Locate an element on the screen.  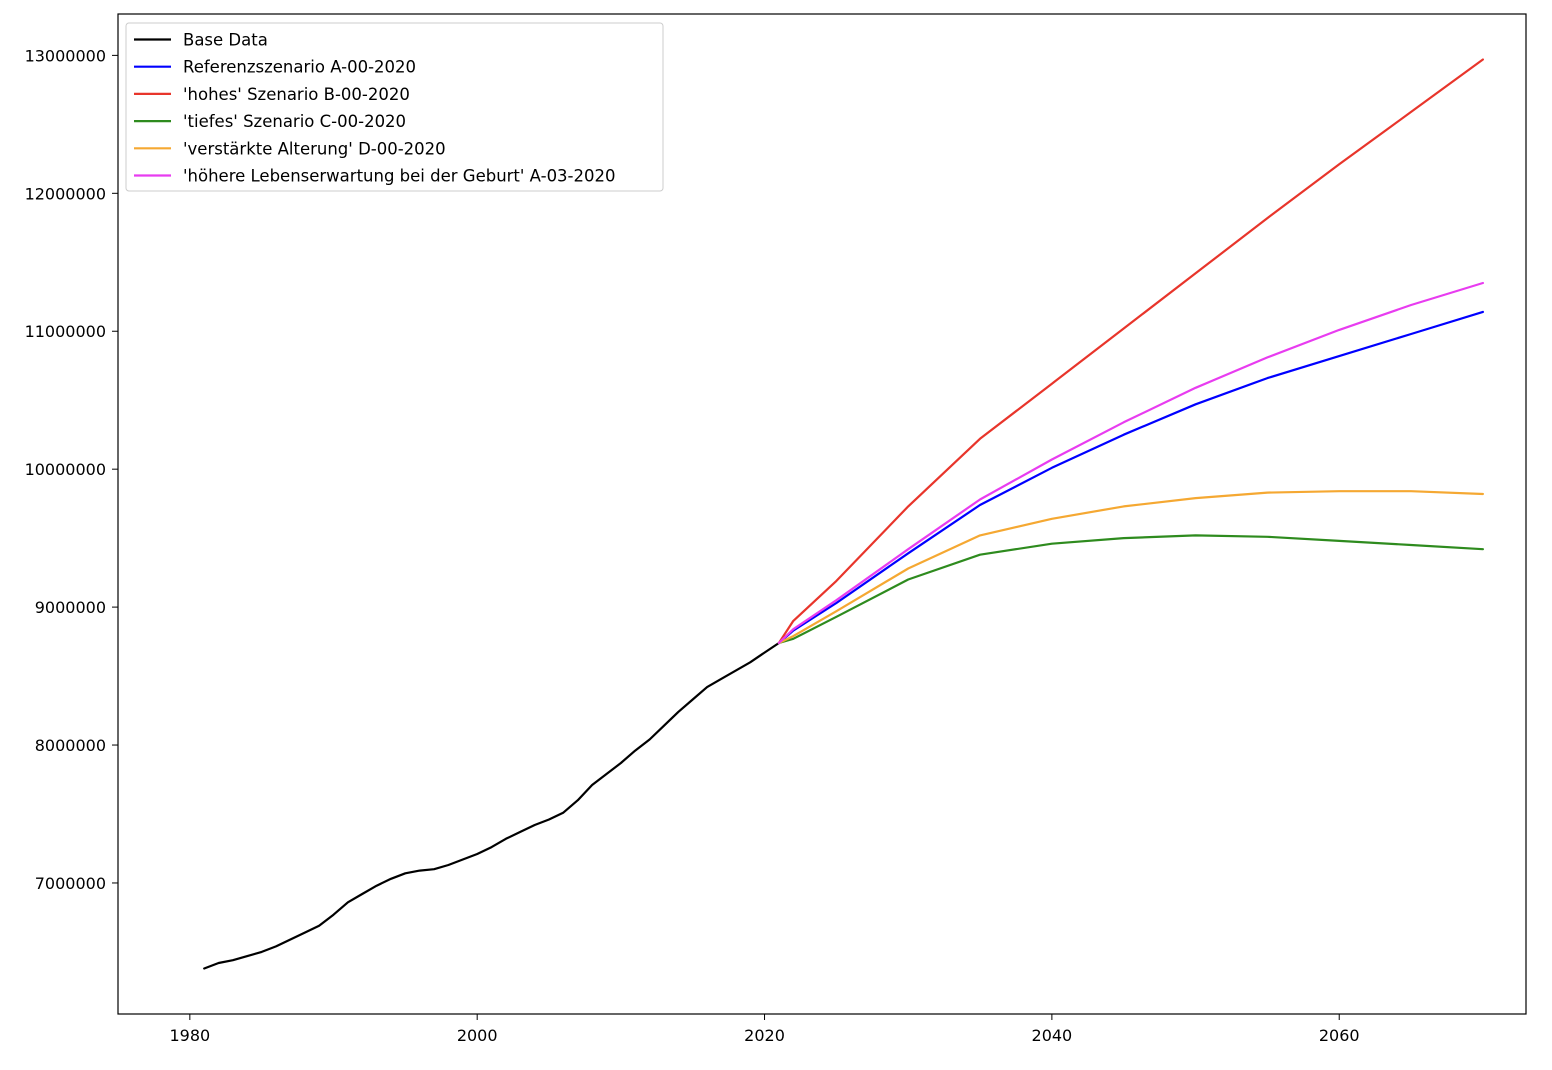
y-tick-label: 12000000 is located at coordinates (65, 193).